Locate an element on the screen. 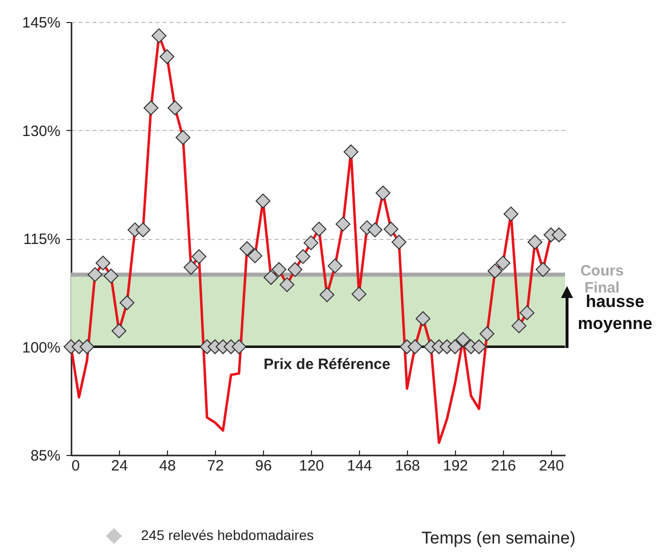  ref-line-label: Prix de Référence is located at coordinates (327, 364).